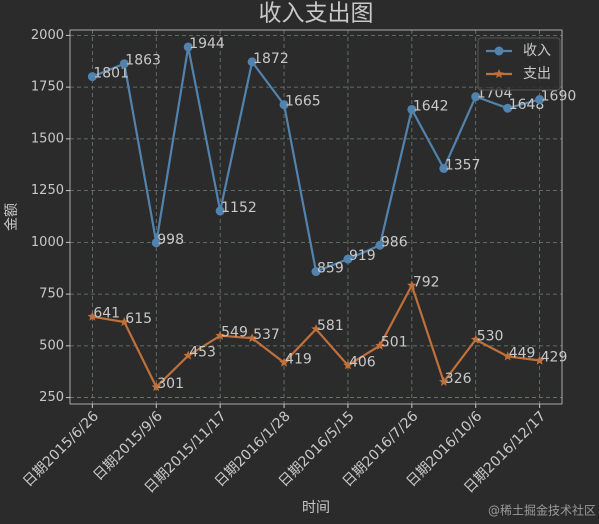  I want to click on data-label: 986, so click(394, 242).